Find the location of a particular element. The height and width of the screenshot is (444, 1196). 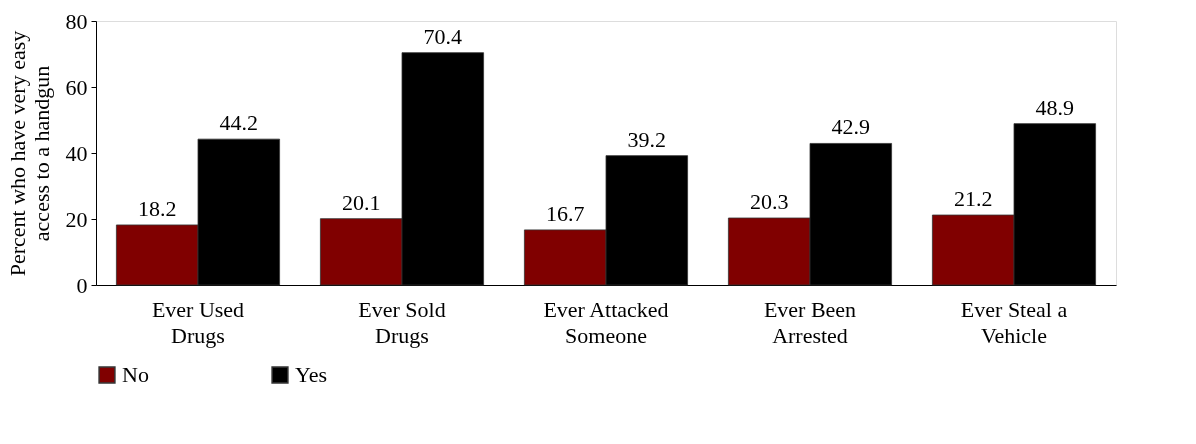

y-tick-label: 0 is located at coordinates (82, 285).